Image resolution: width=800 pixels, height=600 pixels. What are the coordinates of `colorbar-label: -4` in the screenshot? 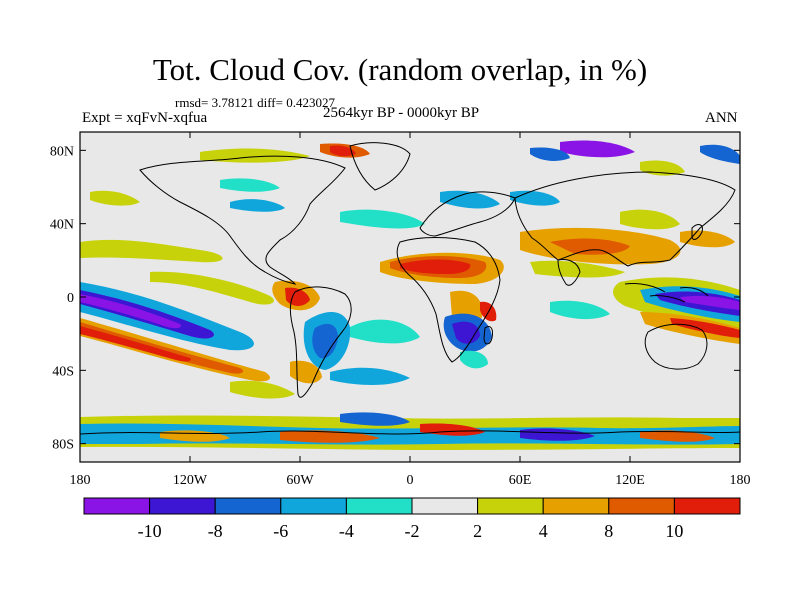 It's located at (346, 531).